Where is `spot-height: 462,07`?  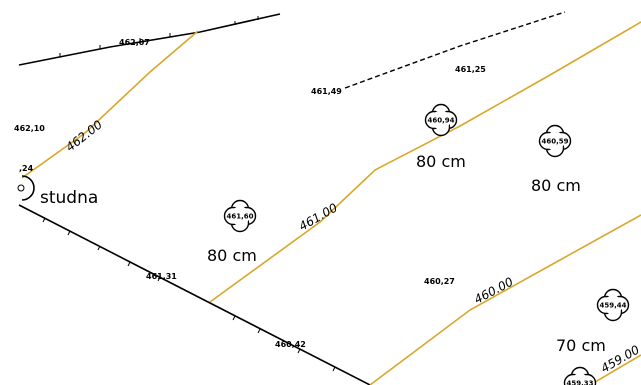
spot-height: 462,07 is located at coordinates (134, 42).